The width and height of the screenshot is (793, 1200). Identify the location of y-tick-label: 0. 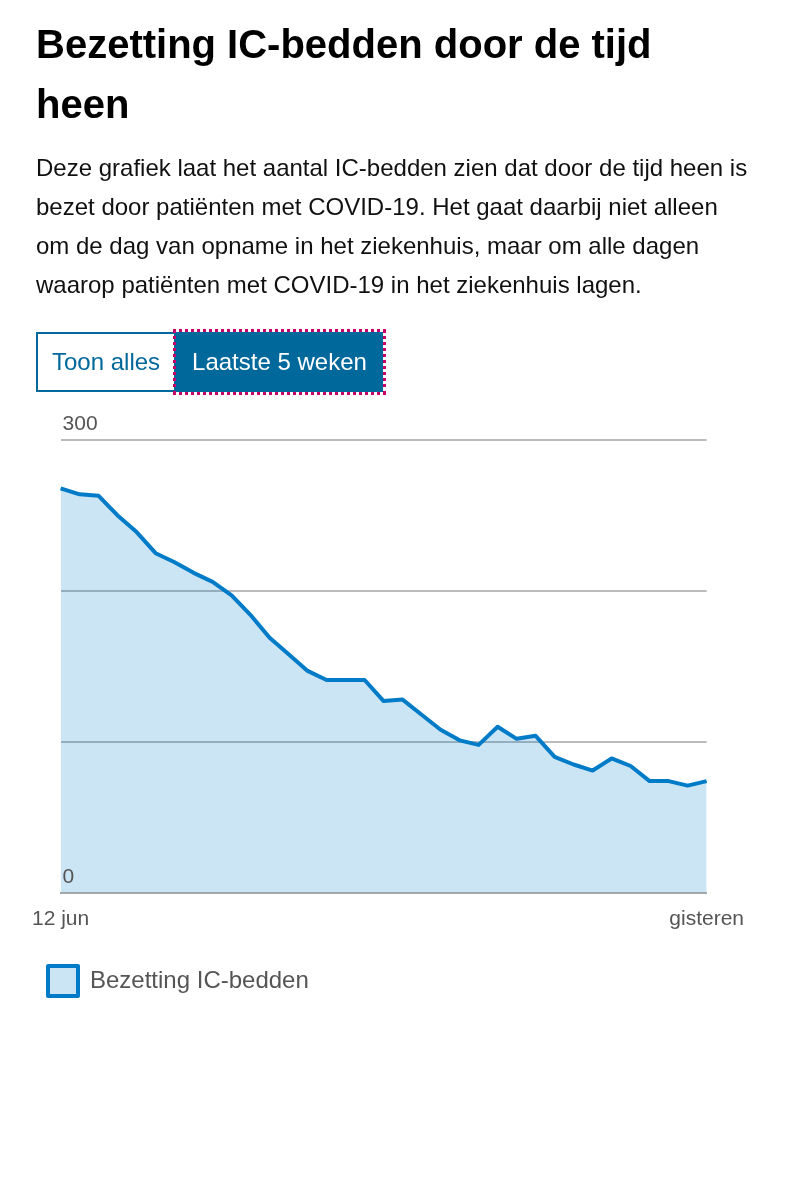
(68, 875).